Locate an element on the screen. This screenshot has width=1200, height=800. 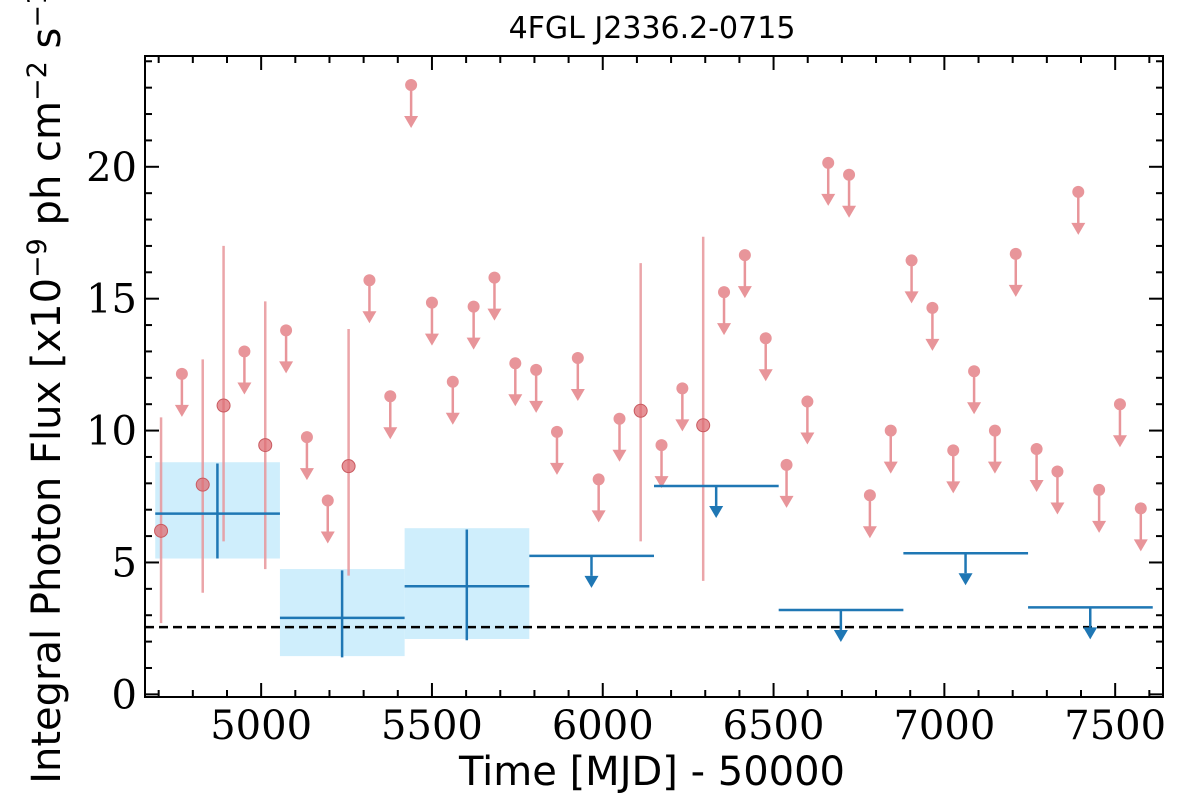
x-tick-label: 5000 is located at coordinates (261, 726).